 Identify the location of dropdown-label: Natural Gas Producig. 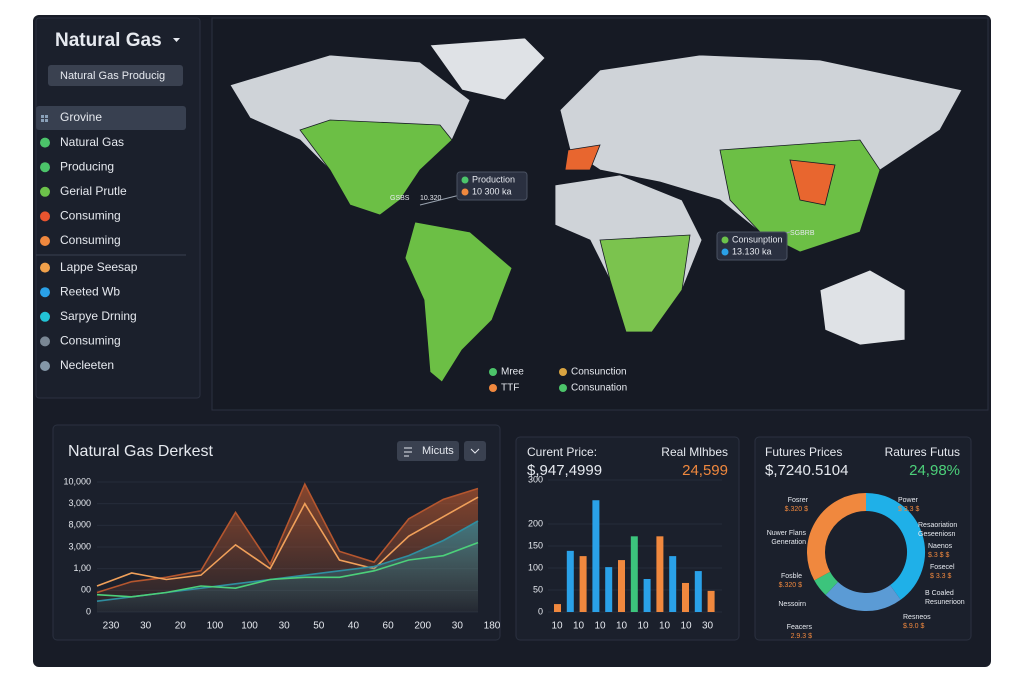
(112, 76).